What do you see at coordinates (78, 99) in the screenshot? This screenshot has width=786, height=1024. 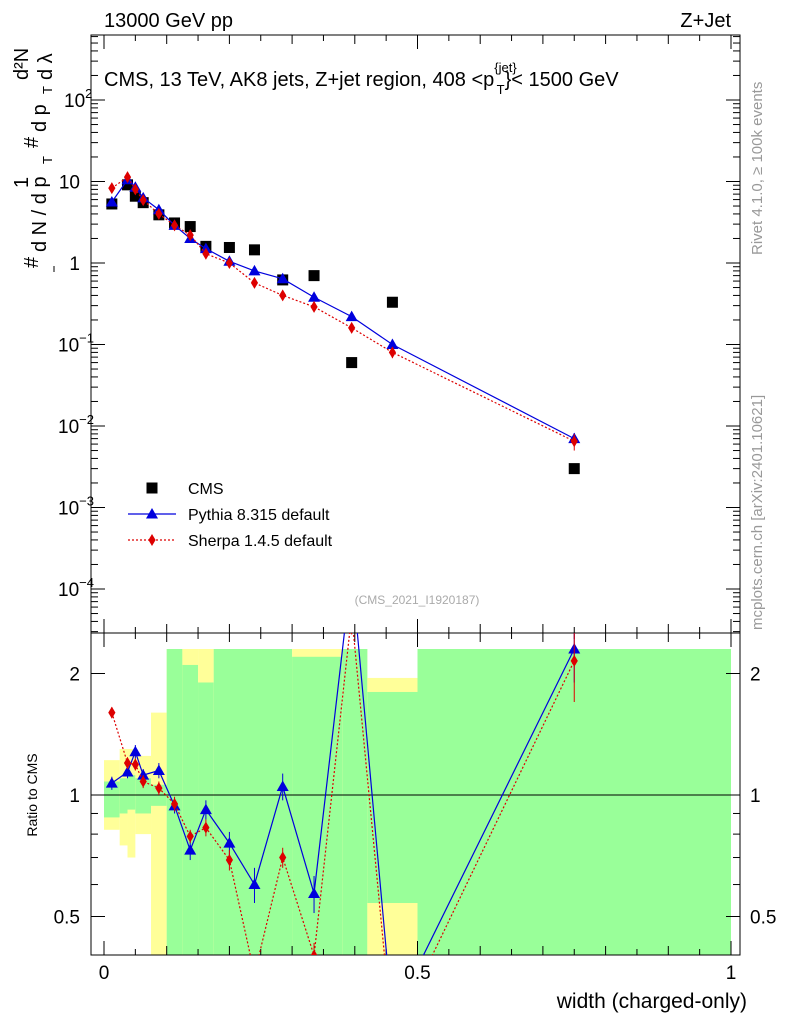 I see `y-tick-label-6: 10²` at bounding box center [78, 99].